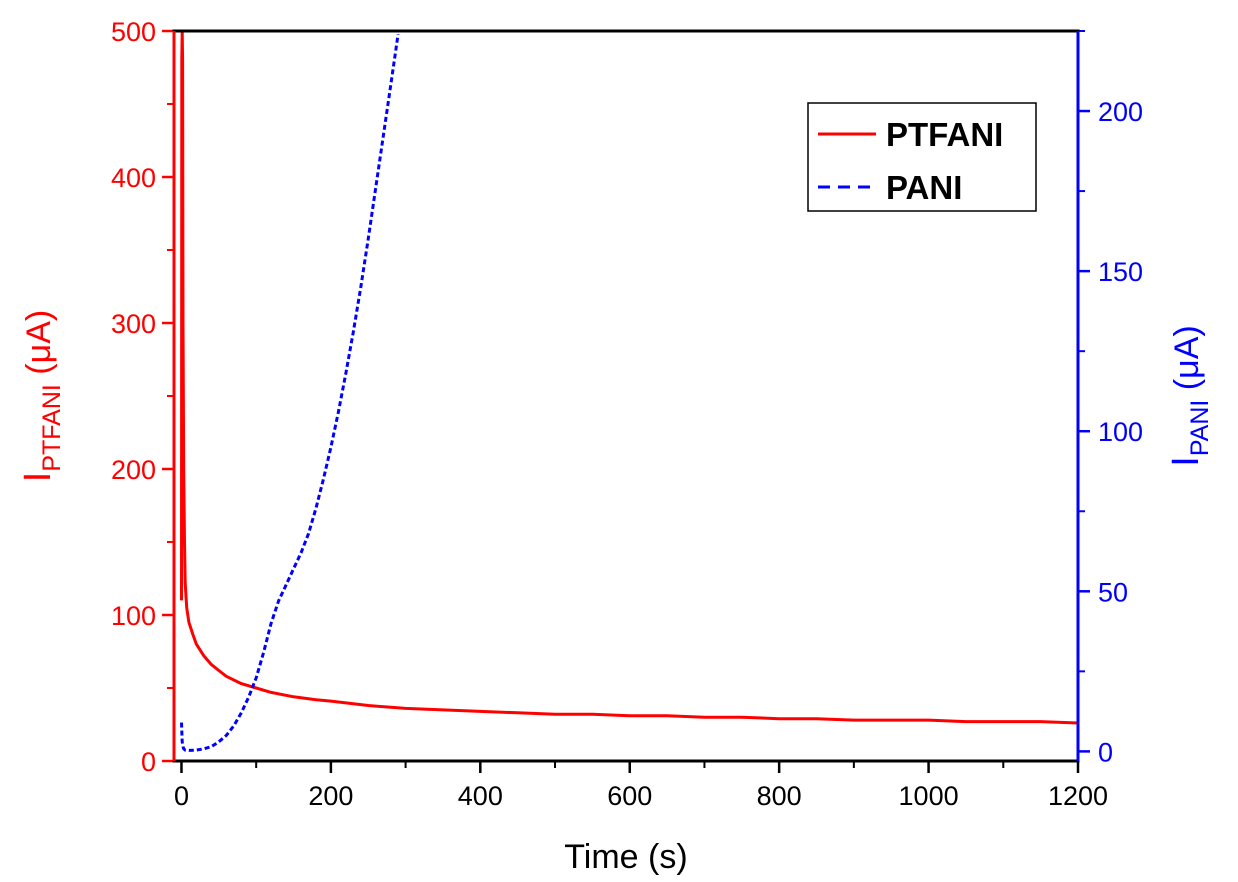 The image size is (1238, 882). I want to click on legend-label-ptfani: PTFANI, so click(944, 134).